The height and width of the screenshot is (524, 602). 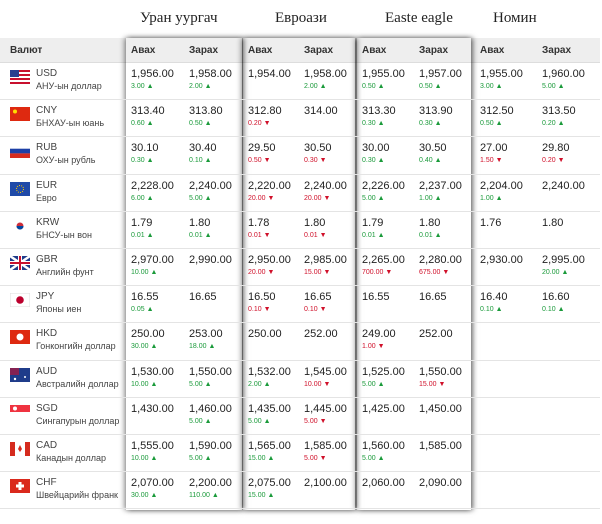 I want to click on buy-rate: 250.00, so click(x=148, y=334).